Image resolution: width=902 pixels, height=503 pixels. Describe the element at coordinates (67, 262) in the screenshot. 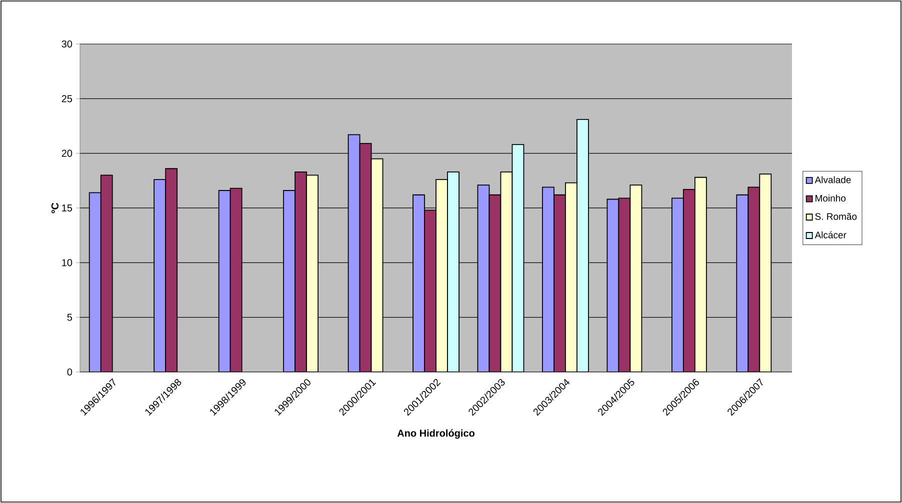

I see `y-tick-label: 10` at that location.